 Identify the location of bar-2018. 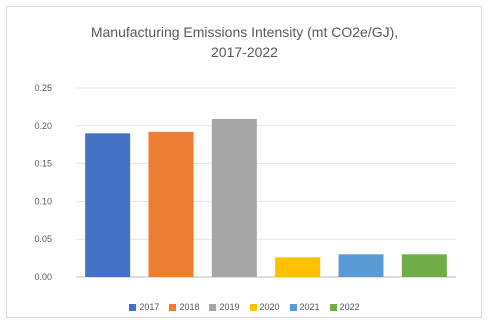
(171, 204).